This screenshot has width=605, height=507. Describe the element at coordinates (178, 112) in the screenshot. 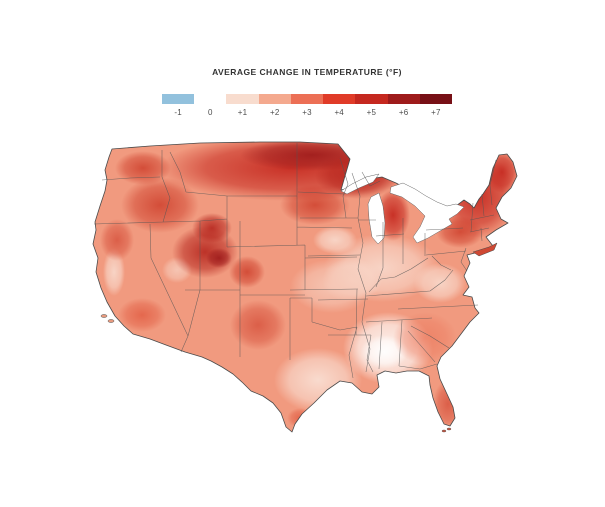

I see `legend-tick: -1` at that location.